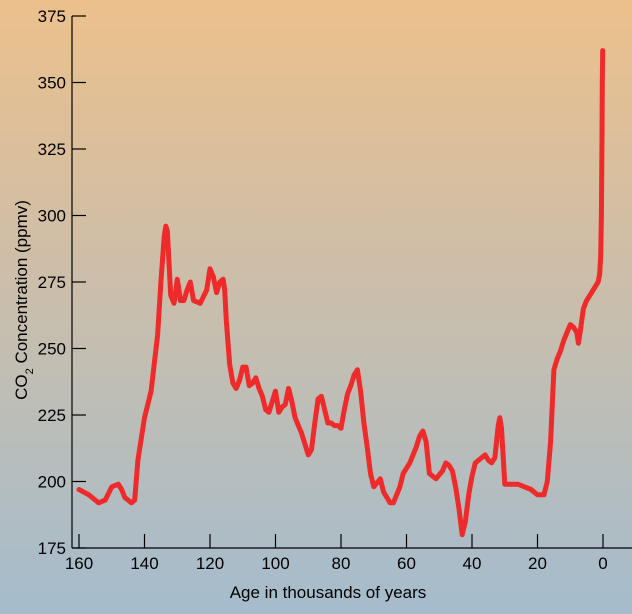  Describe the element at coordinates (52, 415) in the screenshot. I see `y-tick-label: 225` at that location.